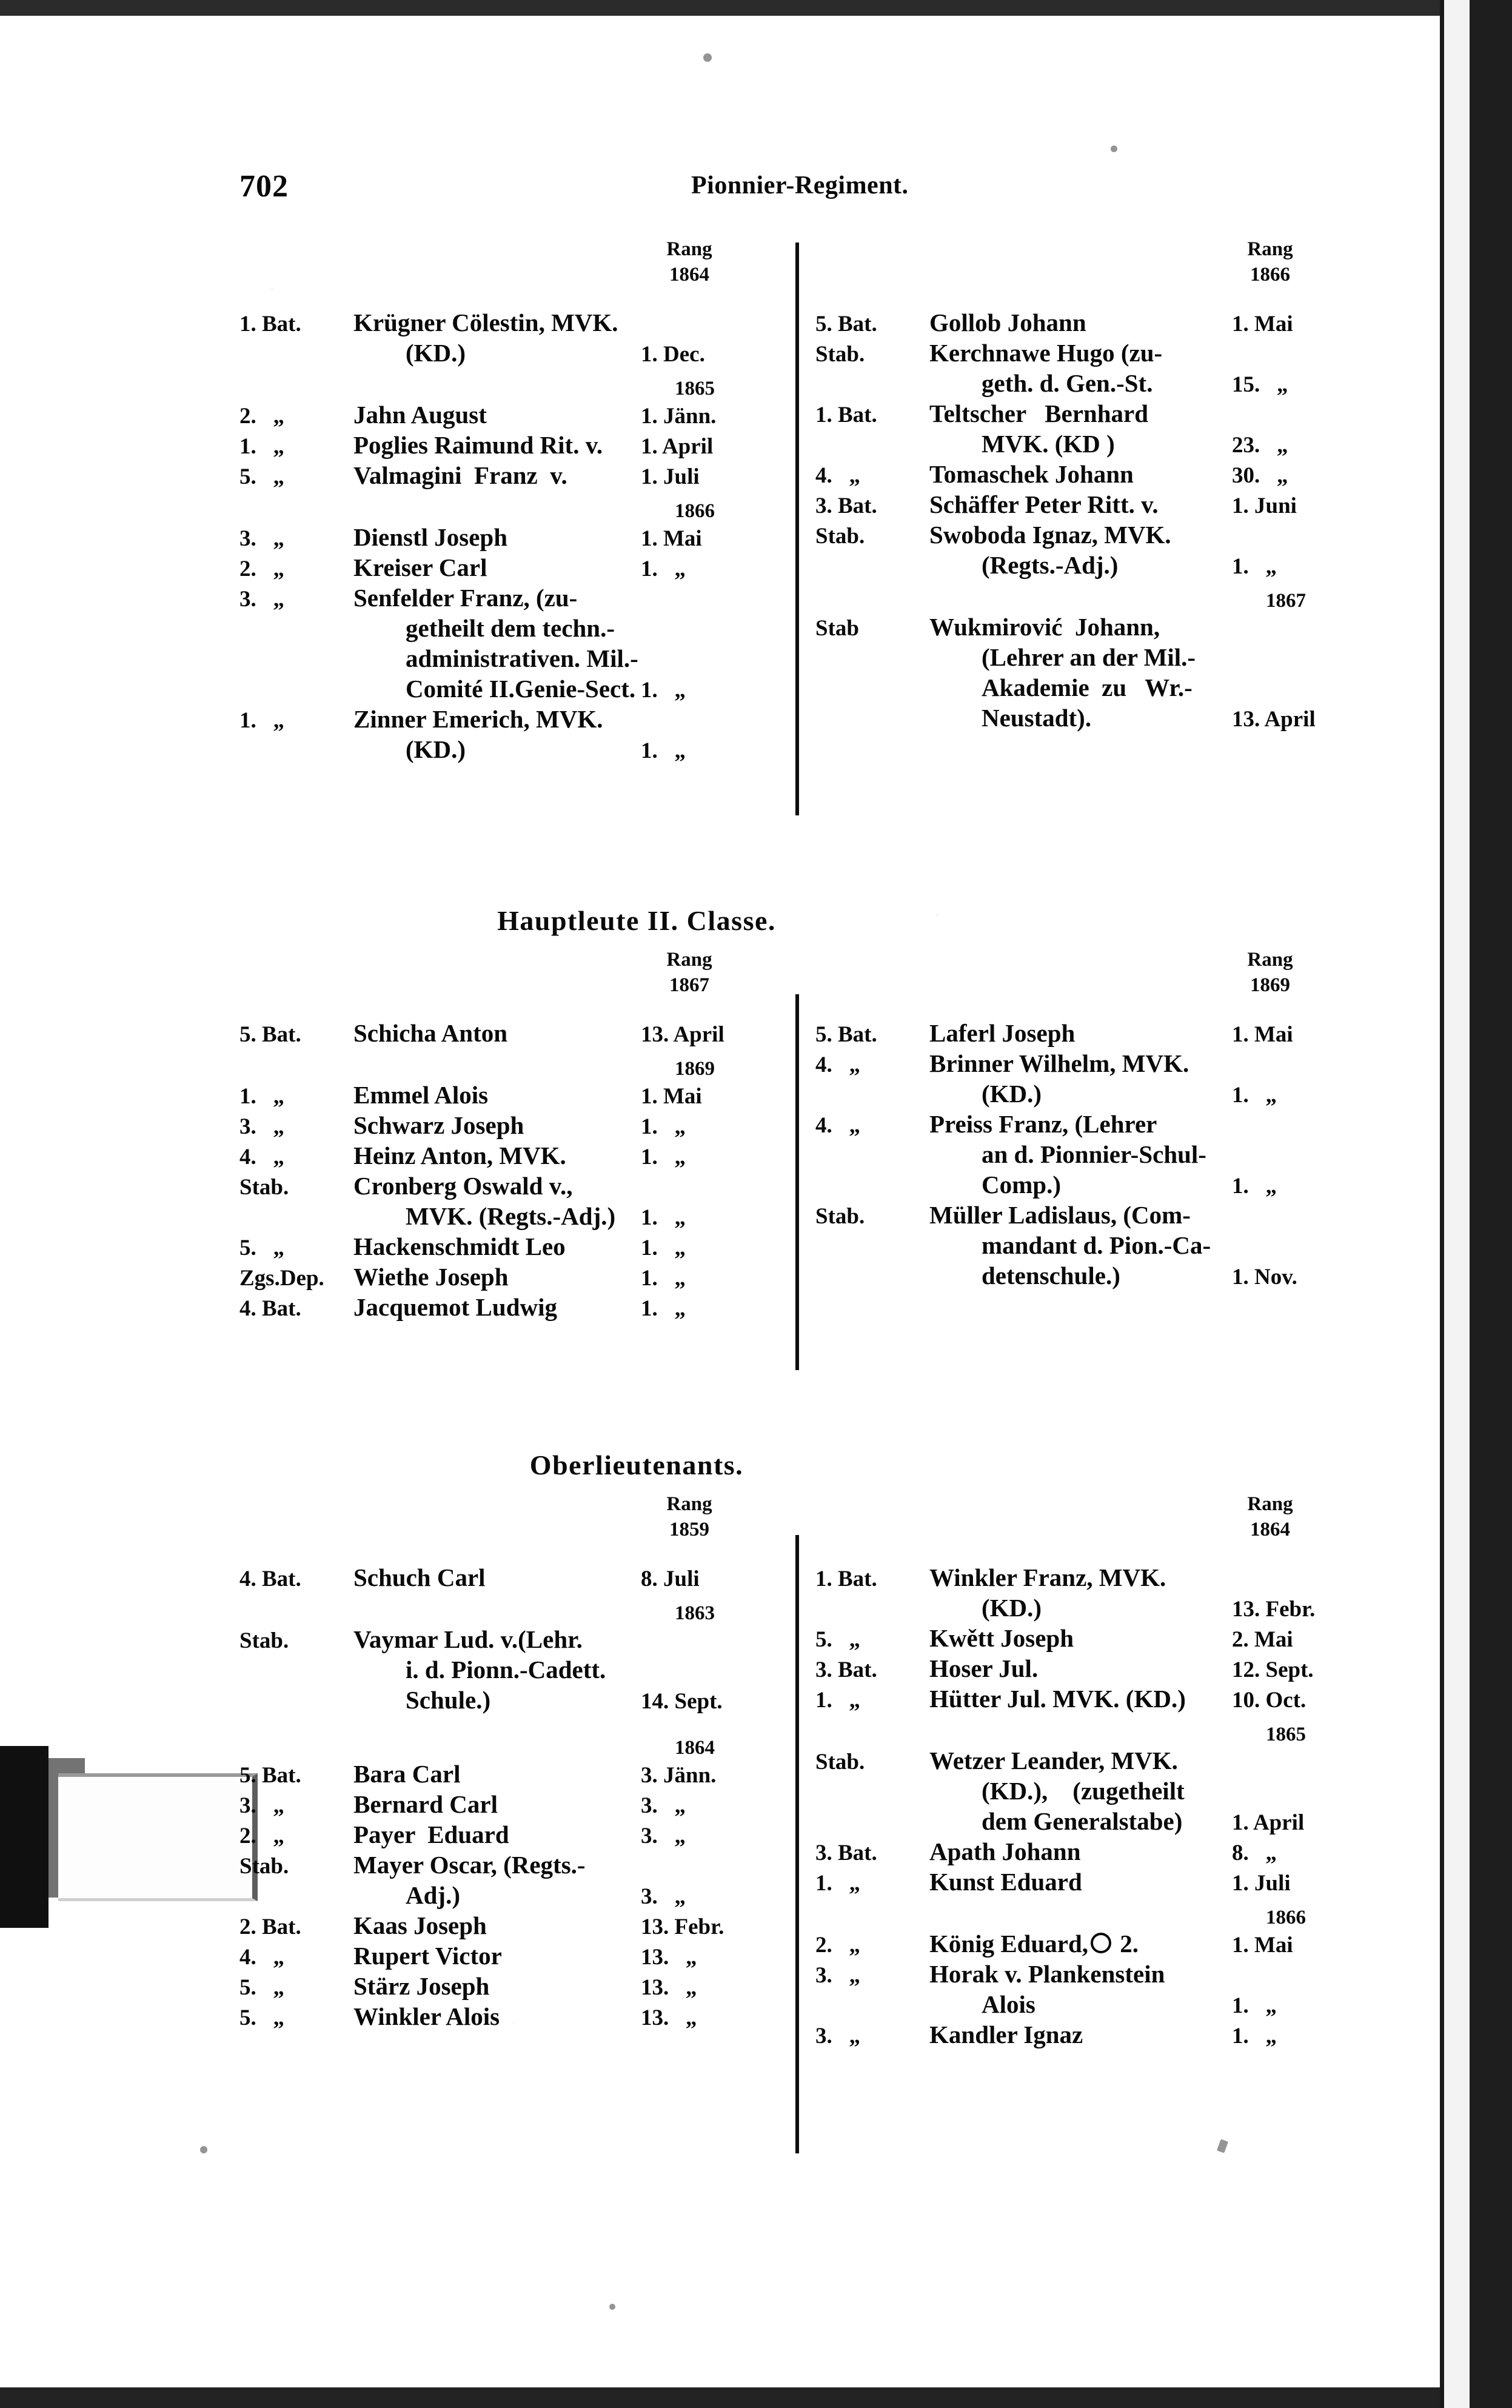 This screenshot has width=1512, height=2408. Describe the element at coordinates (1094, 1154) in the screenshot. I see `officer-name-cell: an d. Pionnier-Schul-` at that location.